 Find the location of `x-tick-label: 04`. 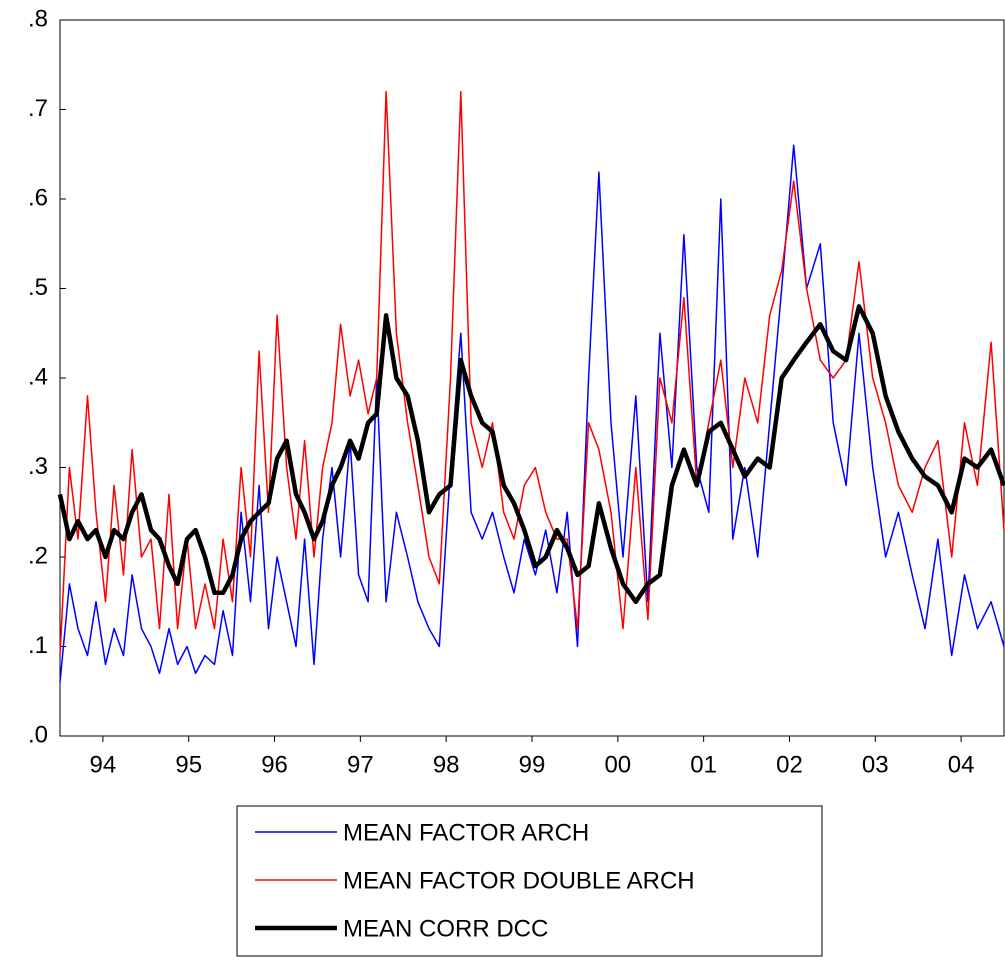

x-tick-label: 04 is located at coordinates (961, 764).